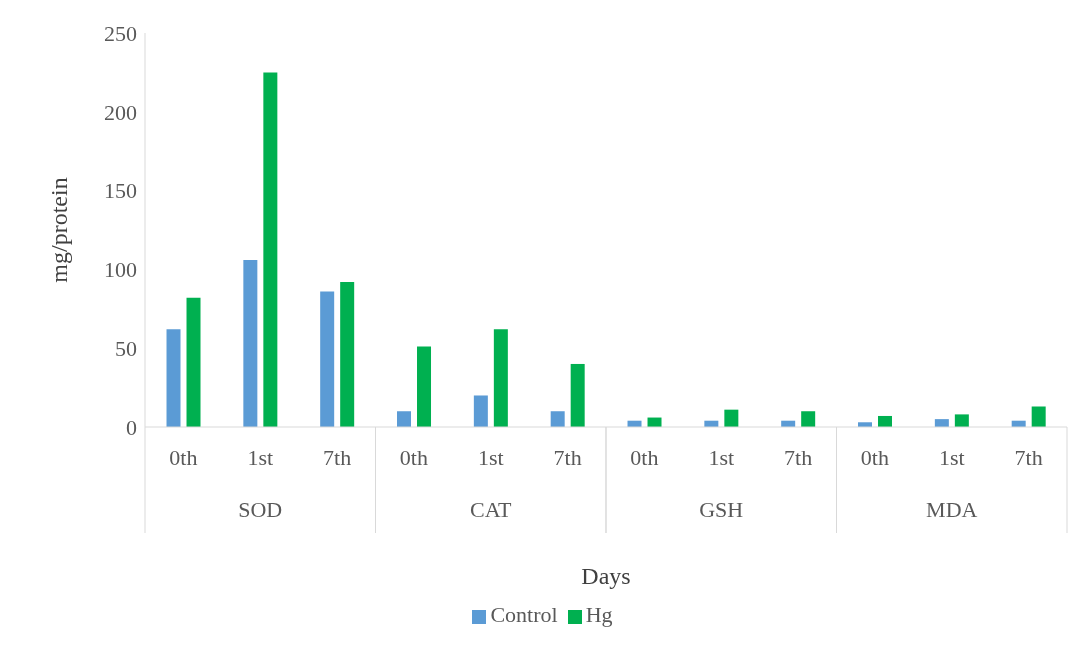 This screenshot has width=1079, height=646. Describe the element at coordinates (126, 349) in the screenshot. I see `y-tick-label: 50` at that location.